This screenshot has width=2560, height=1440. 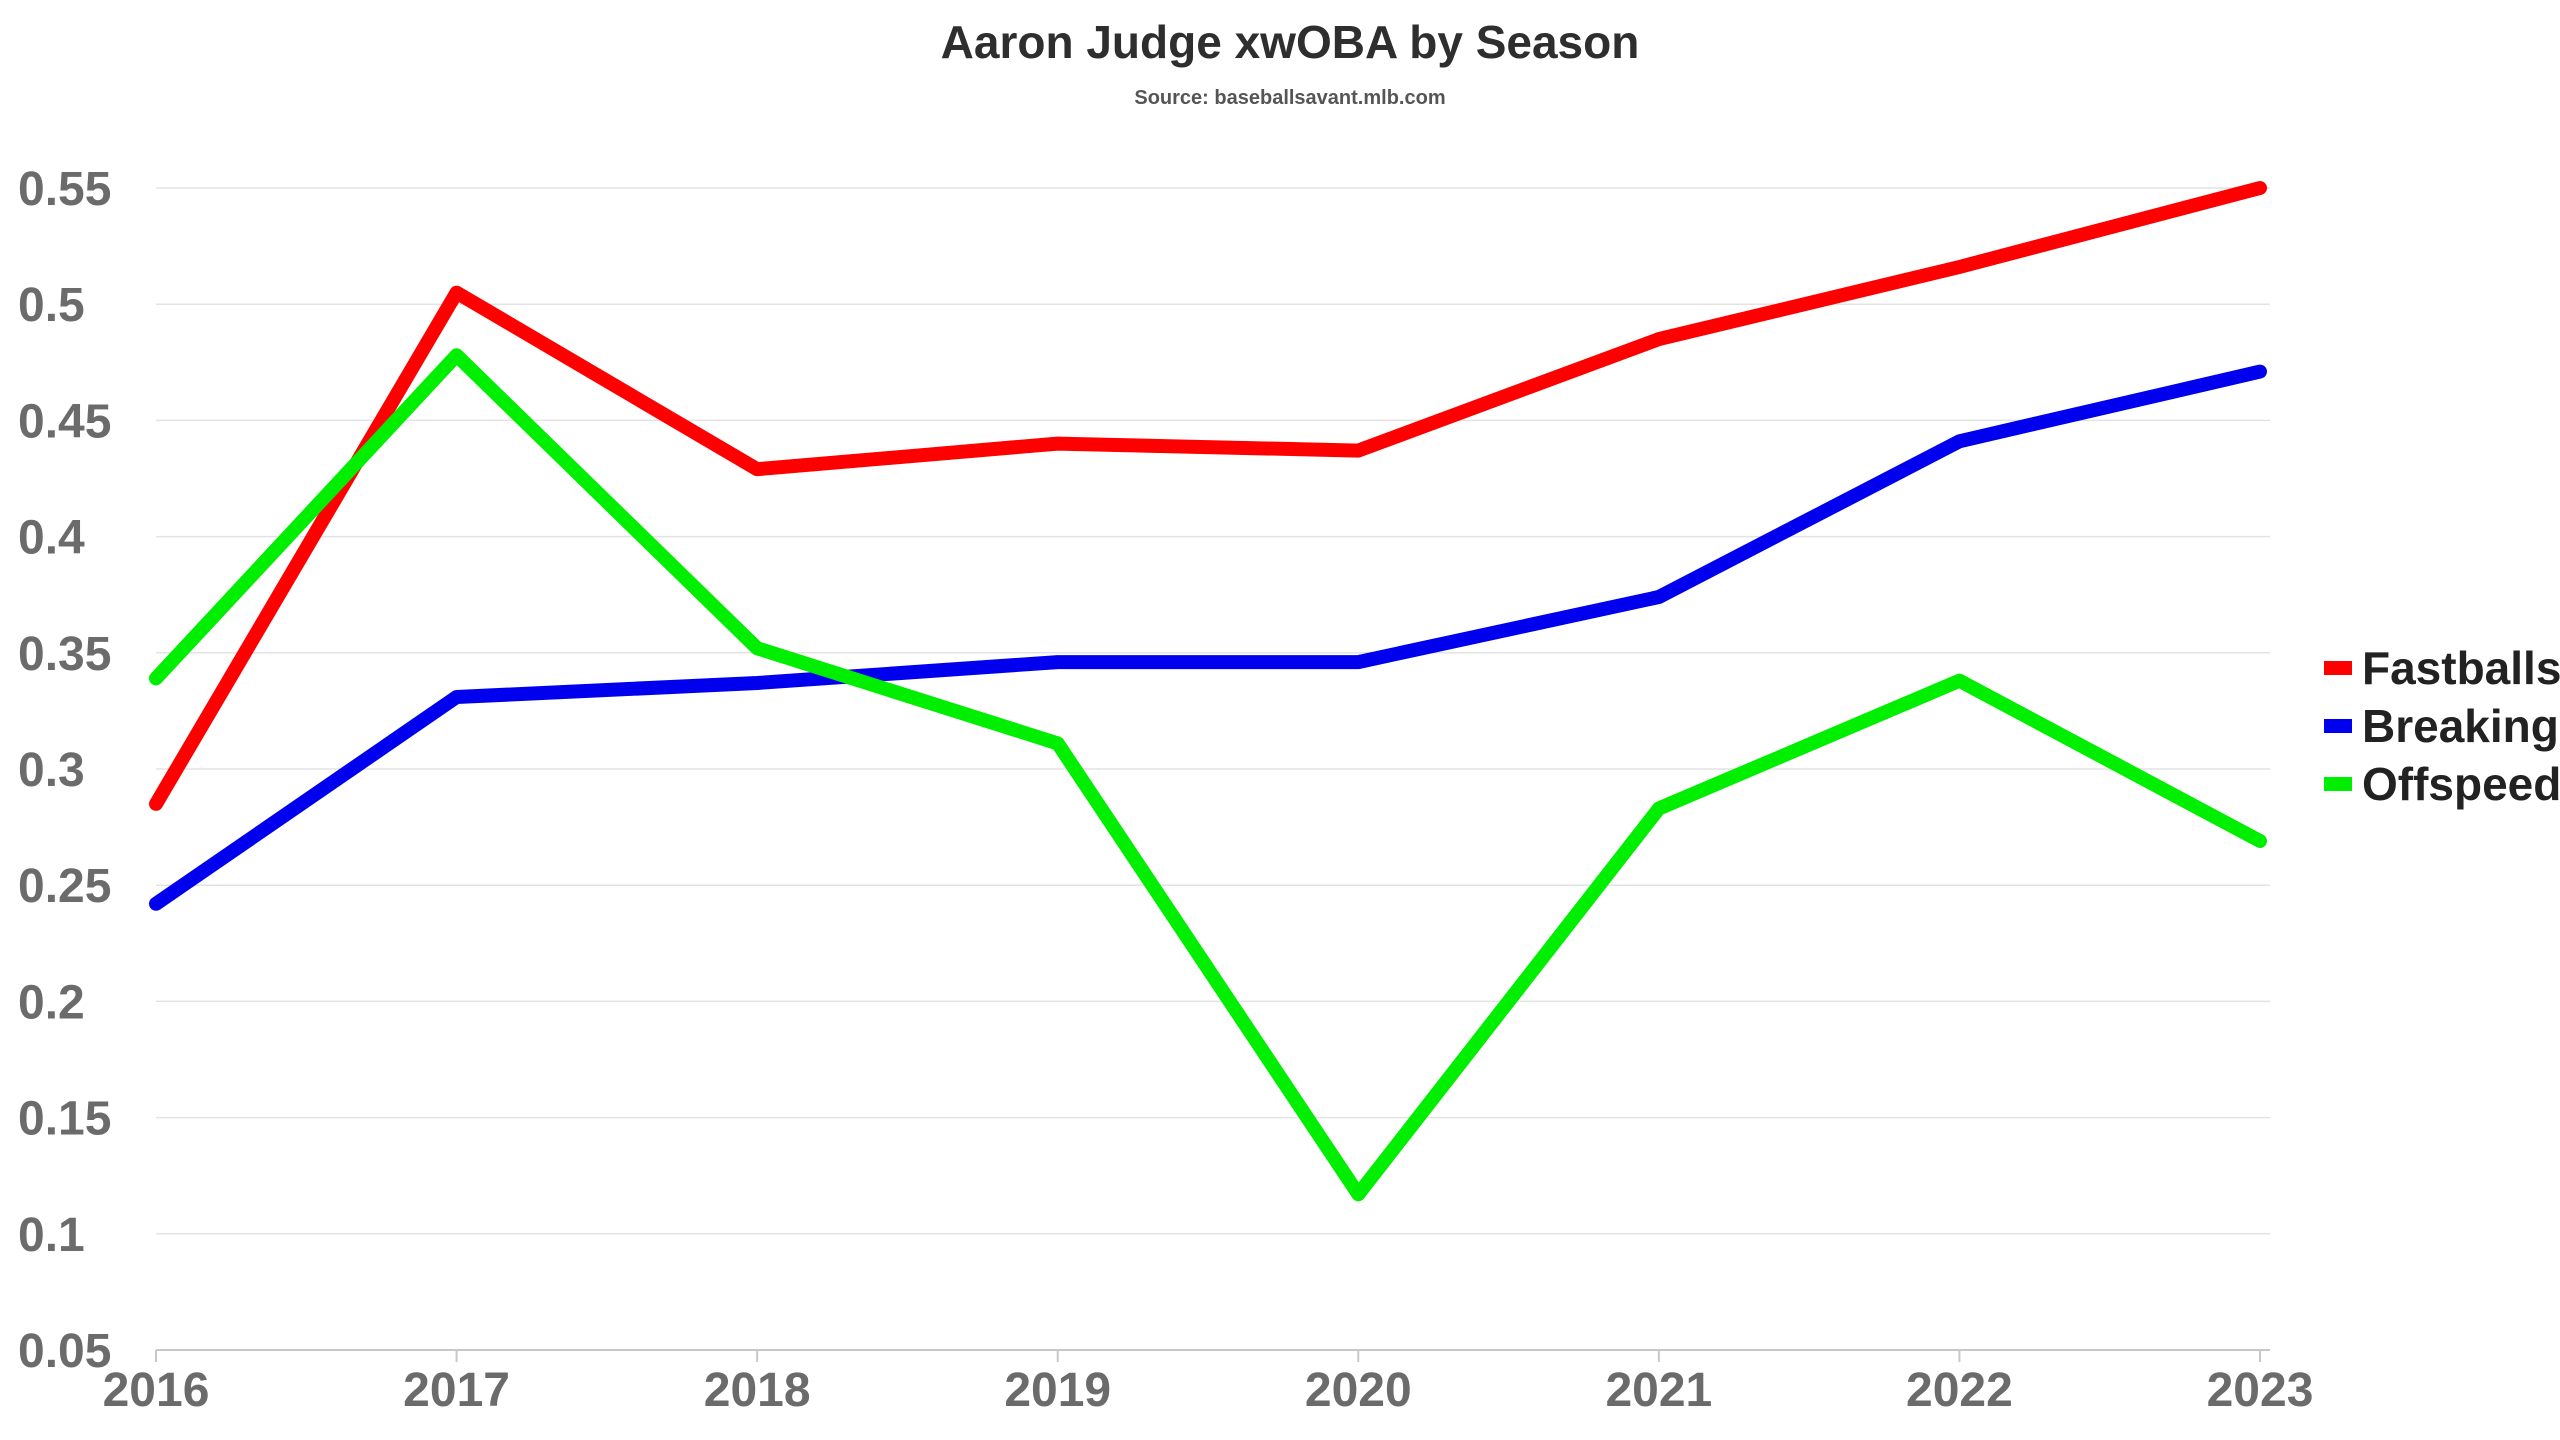 I want to click on legend: Fastballs Breaking Offspeed, so click(x=2442, y=726).